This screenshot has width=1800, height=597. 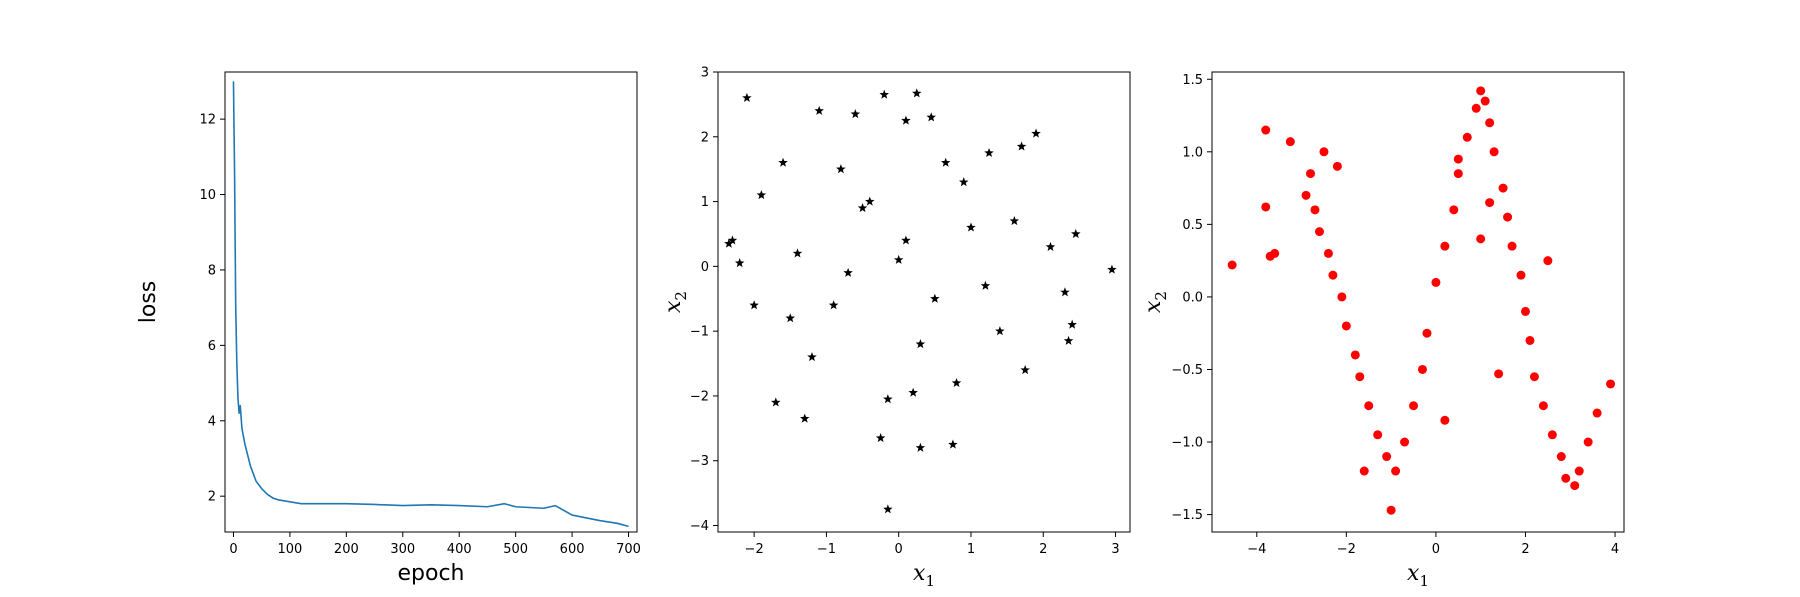 What do you see at coordinates (1192, 80) in the screenshot?
I see `y-tick-label: 1.5` at bounding box center [1192, 80].